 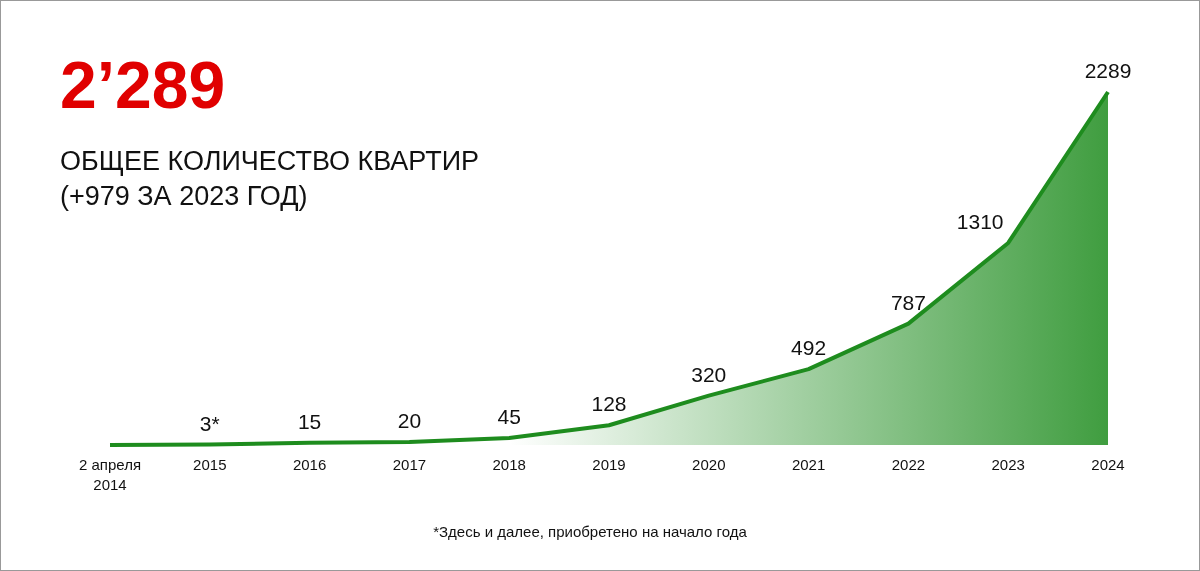 I want to click on text: ОБЩЕЕ КОЛИЧЕСТВО КВАРТИР (+979 ЗА 2023 ГОД), so click(x=270, y=178).